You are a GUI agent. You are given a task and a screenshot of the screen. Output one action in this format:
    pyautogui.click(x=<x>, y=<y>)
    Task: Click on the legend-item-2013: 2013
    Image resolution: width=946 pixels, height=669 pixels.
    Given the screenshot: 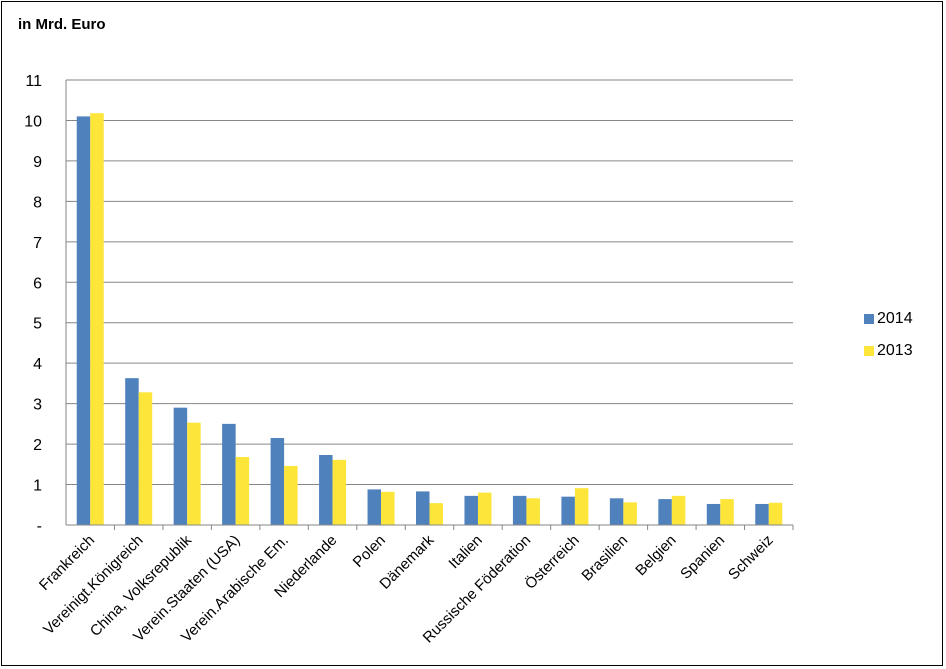 What is the action you would take?
    pyautogui.click(x=888, y=351)
    